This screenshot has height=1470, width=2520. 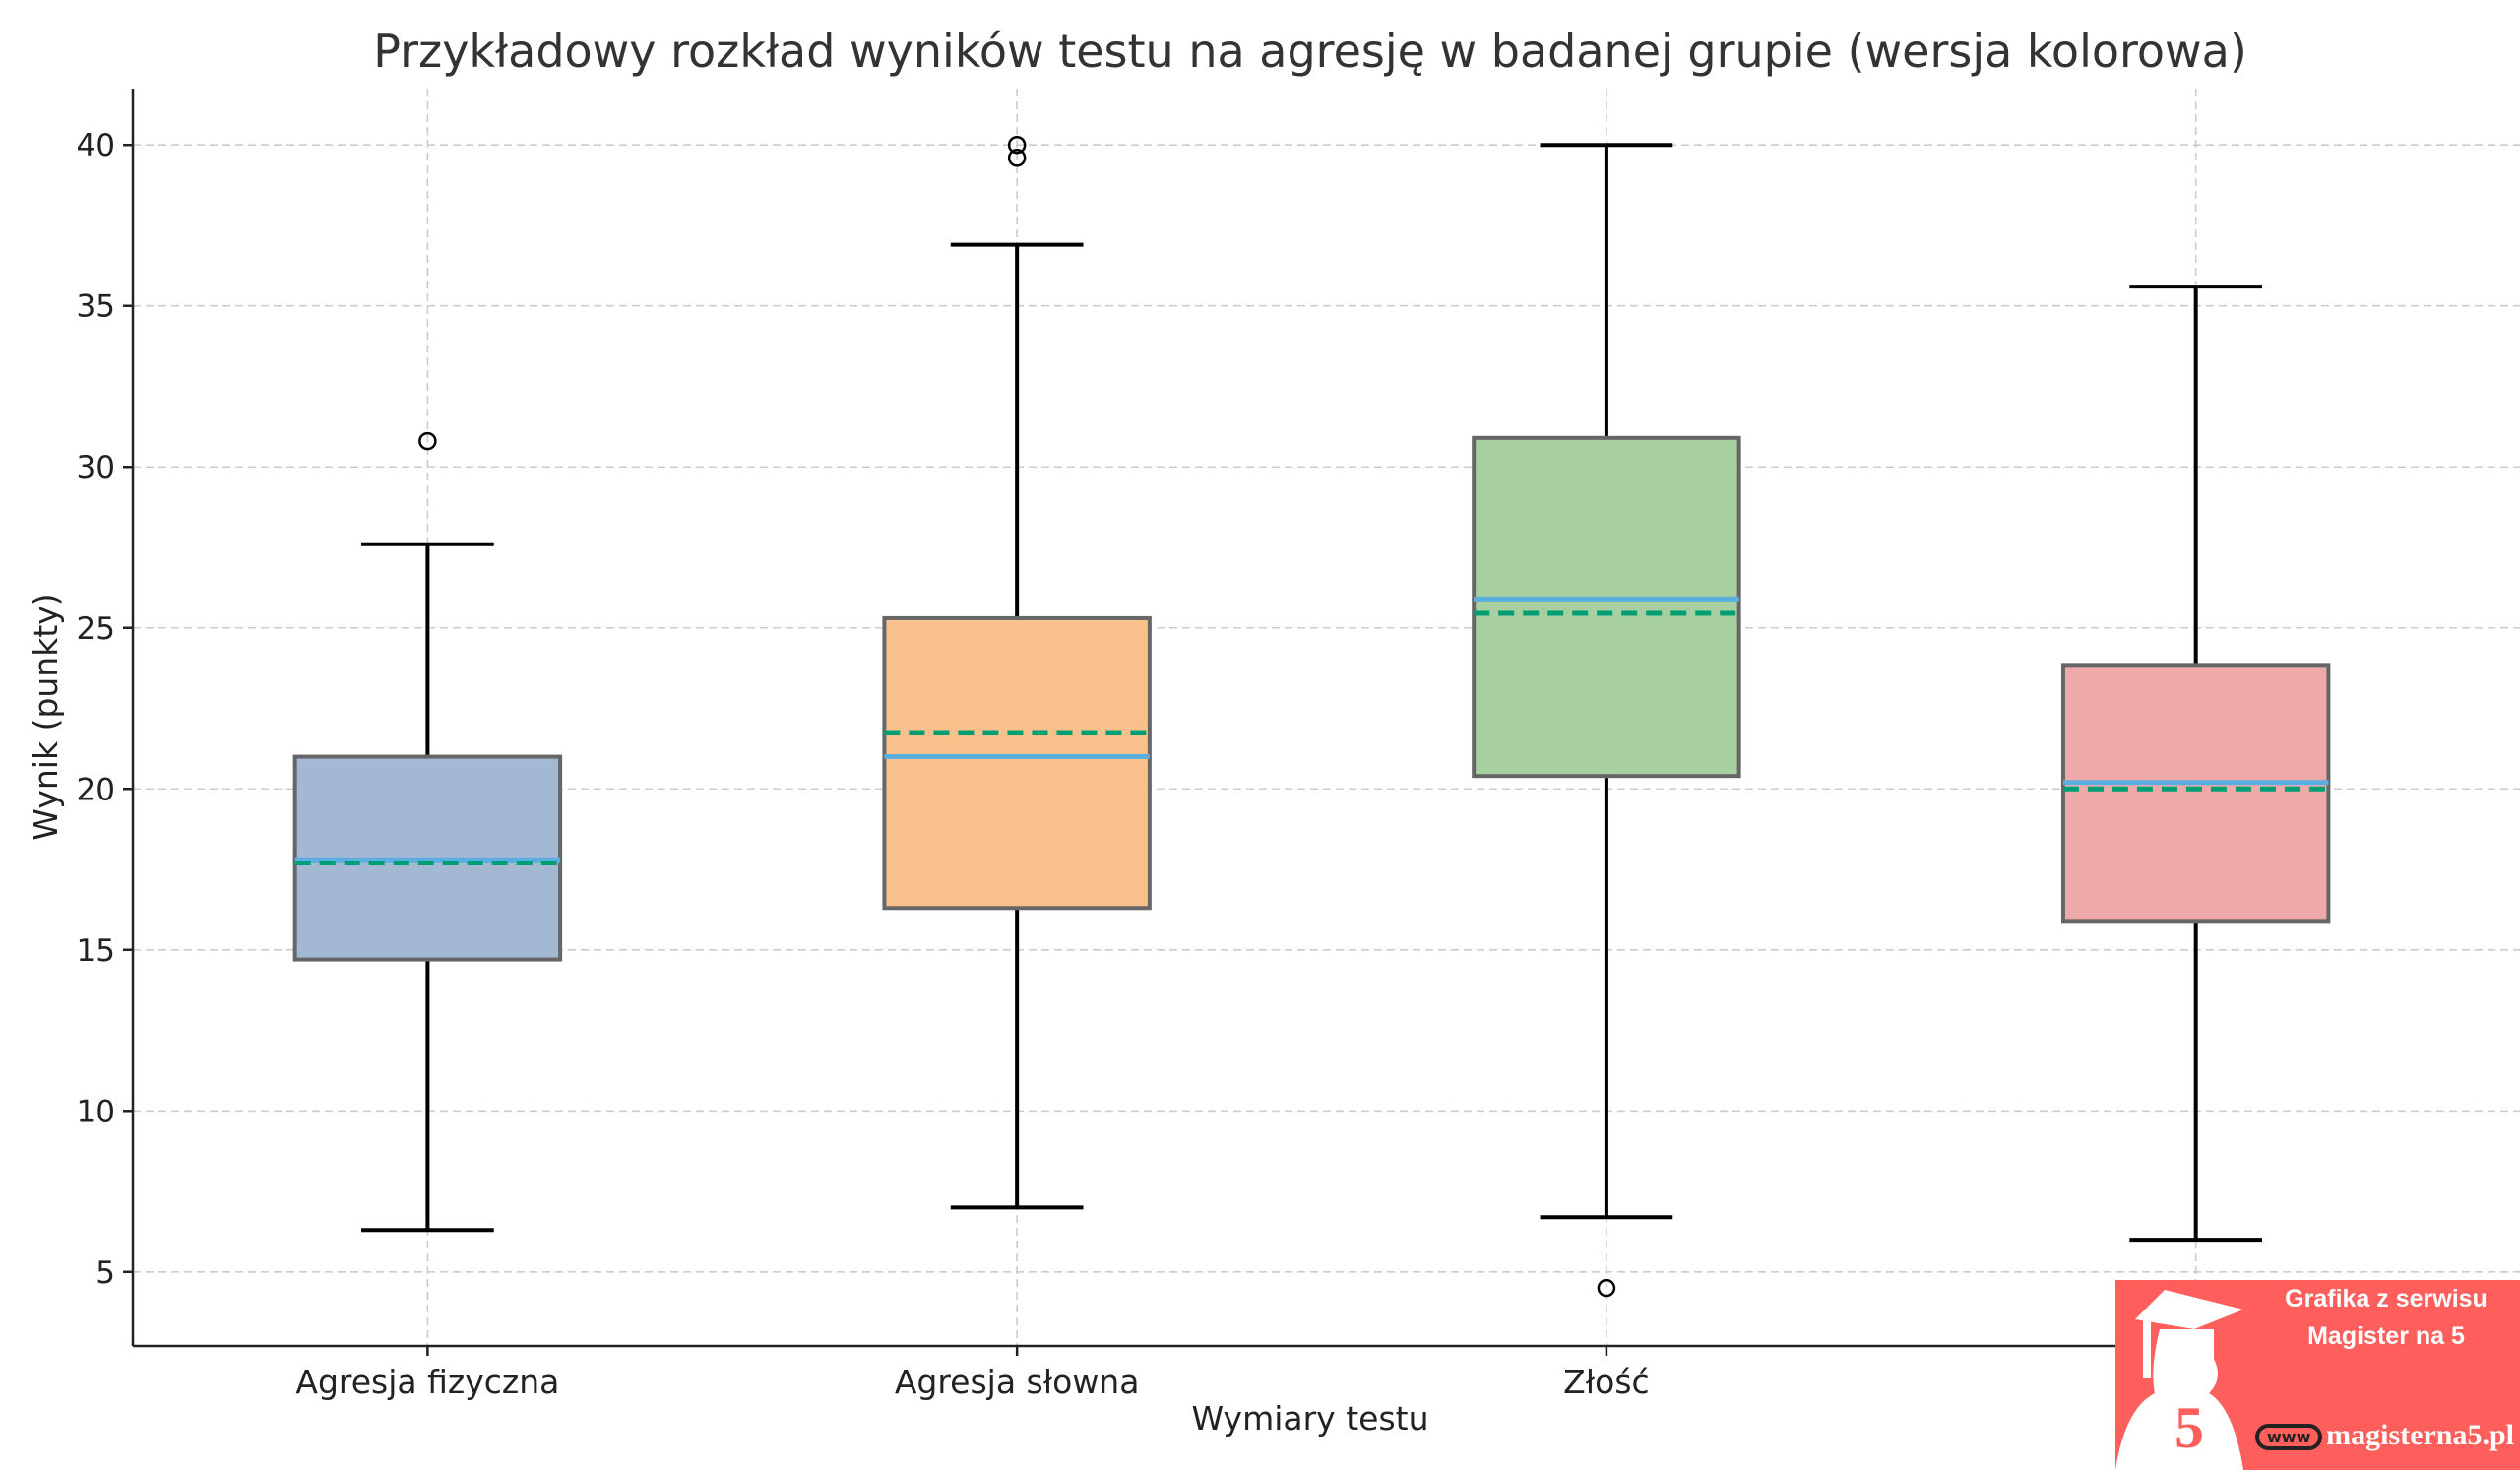 I want to click on watermark-text: Grafika z serwisu Magister na 5, so click(x=2386, y=1317).